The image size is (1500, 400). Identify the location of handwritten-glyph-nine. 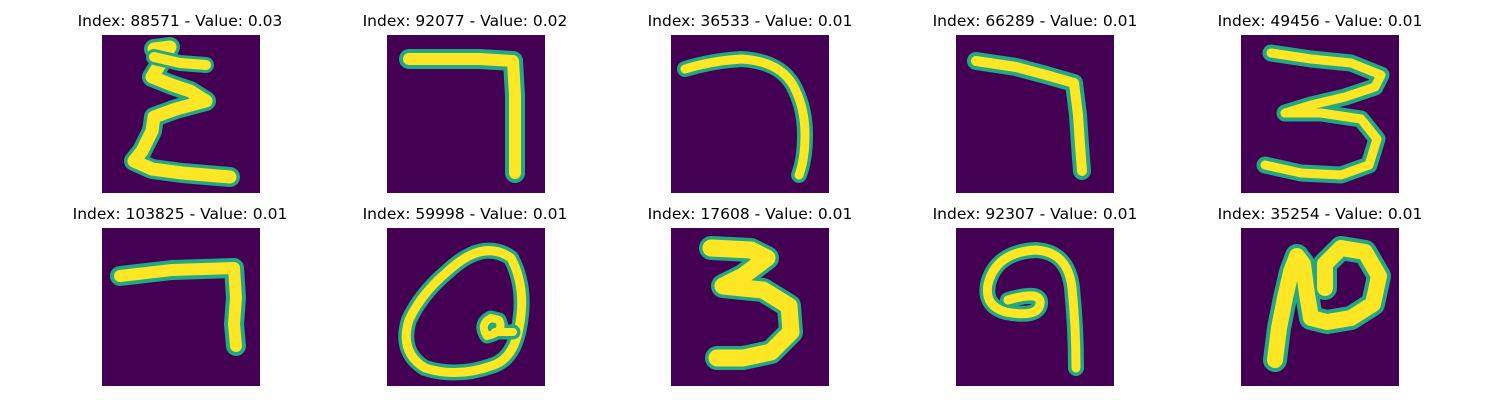
(1031, 309).